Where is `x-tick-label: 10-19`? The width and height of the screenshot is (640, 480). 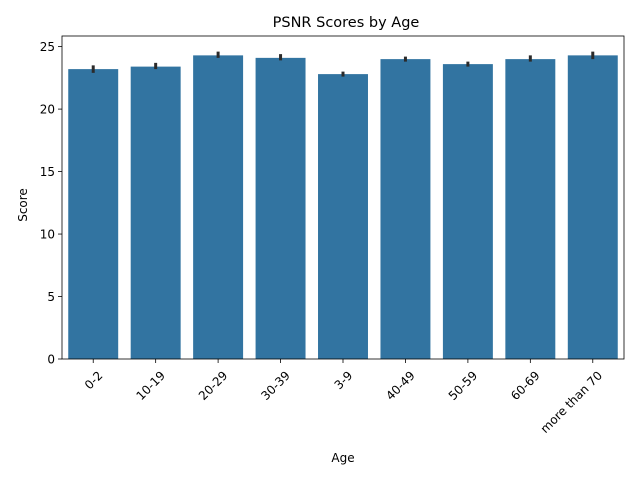 x-tick-label: 10-19 is located at coordinates (150, 385).